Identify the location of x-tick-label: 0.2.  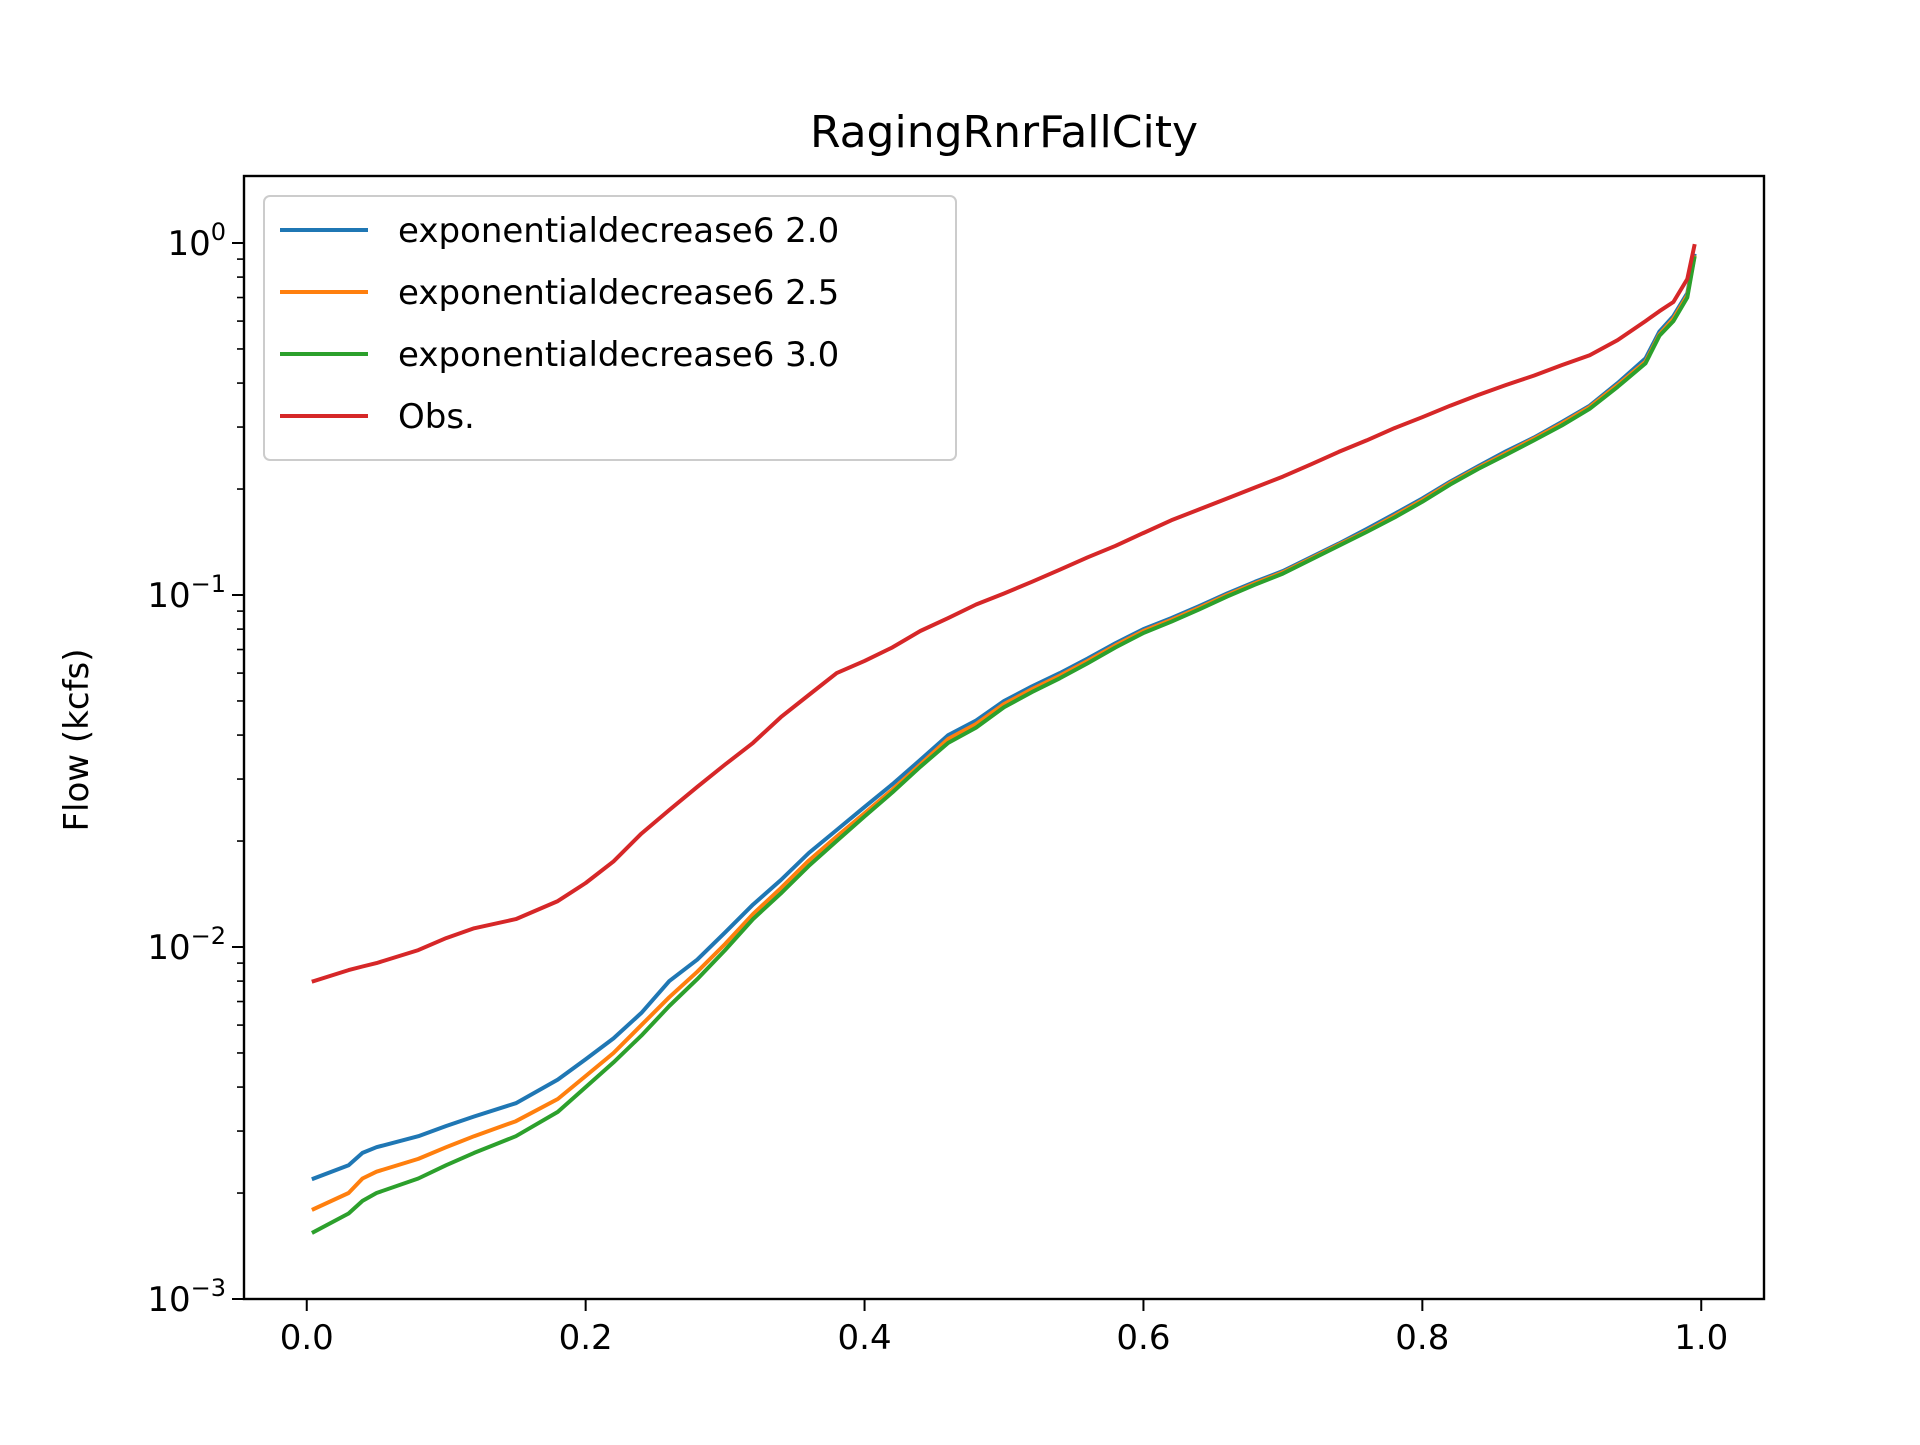
(586, 1338).